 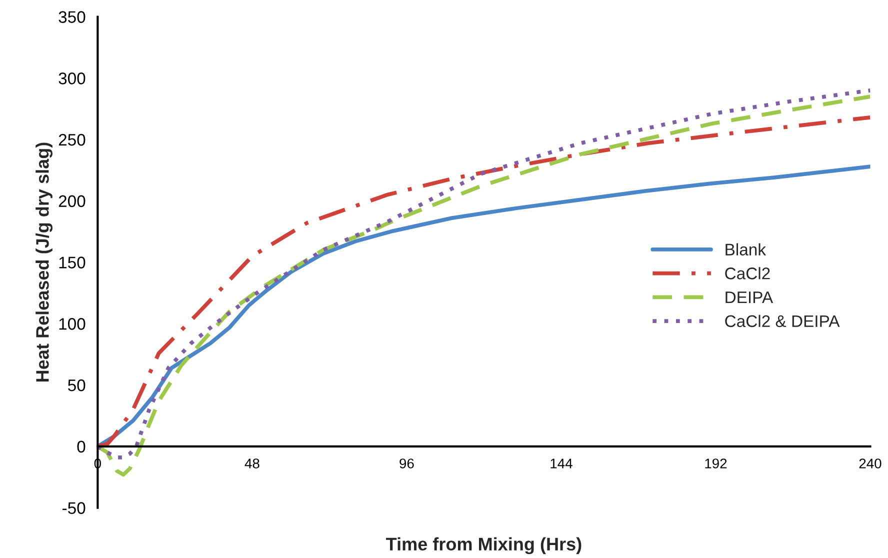 What do you see at coordinates (72, 78) in the screenshot?
I see `y-tick-label: 300` at bounding box center [72, 78].